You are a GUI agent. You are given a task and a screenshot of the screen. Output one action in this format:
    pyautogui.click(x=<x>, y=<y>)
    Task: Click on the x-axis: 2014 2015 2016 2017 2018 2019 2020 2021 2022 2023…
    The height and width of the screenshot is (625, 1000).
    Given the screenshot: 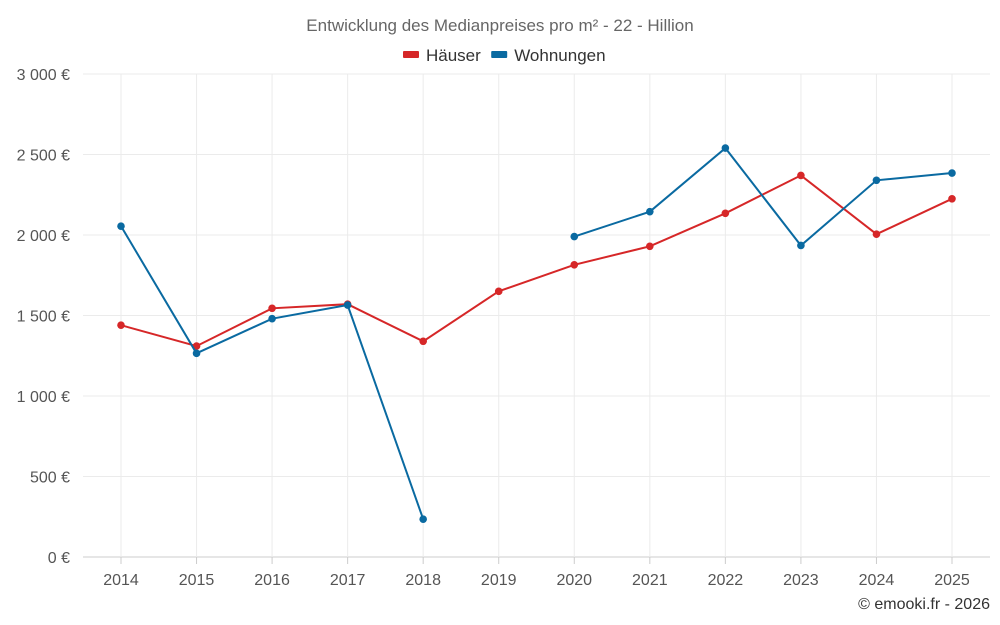 What is the action you would take?
    pyautogui.click(x=536, y=573)
    